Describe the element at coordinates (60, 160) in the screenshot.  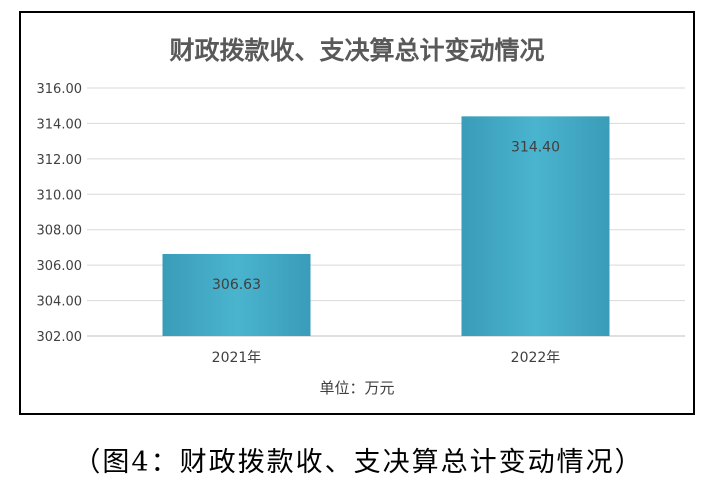
I see `y-tick-label: 312.00` at that location.